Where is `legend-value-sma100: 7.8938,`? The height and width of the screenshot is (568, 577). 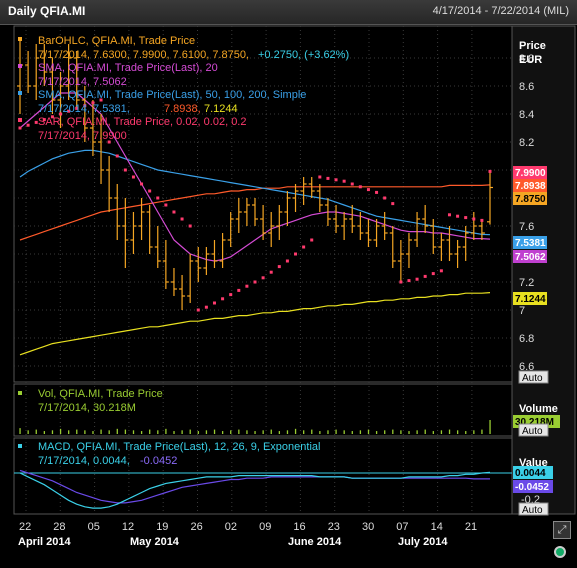
legend-value-sma100: 7.8938, is located at coordinates (182, 109).